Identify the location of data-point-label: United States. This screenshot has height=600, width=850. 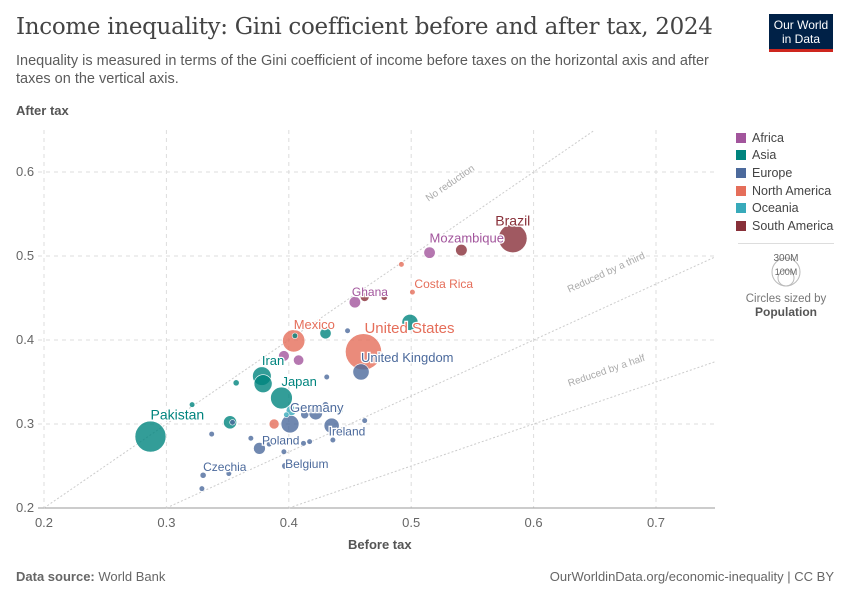
(409, 328).